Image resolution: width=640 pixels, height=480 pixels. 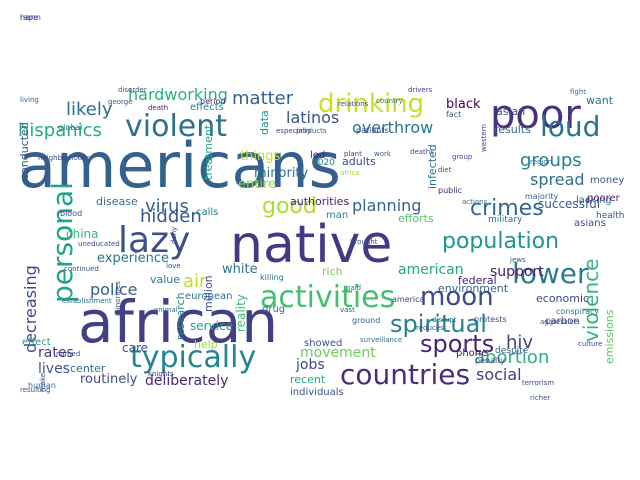 I want to click on word-living: living, so click(x=29, y=100).